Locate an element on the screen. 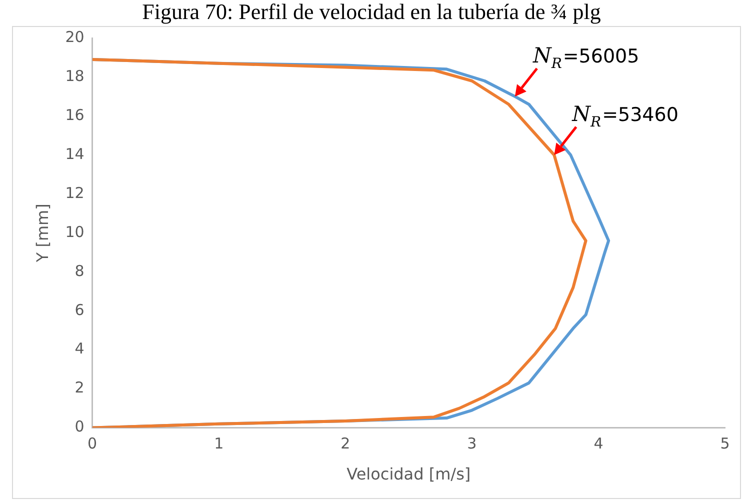  x-tick-label: 3 is located at coordinates (472, 443).